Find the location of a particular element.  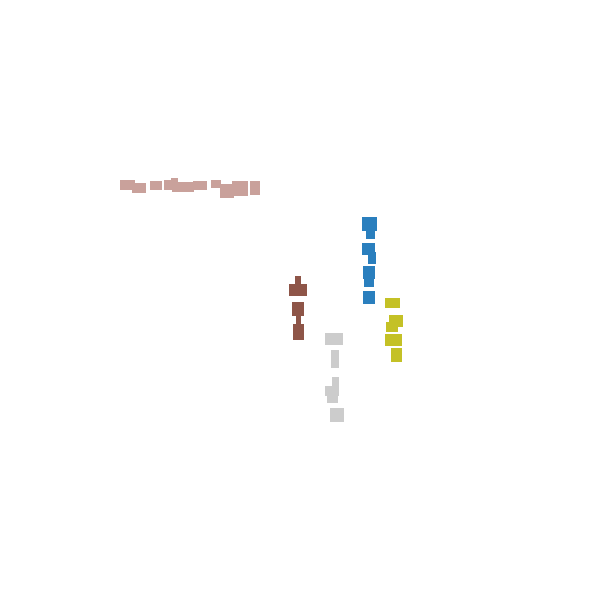

olive-column-group is located at coordinates (394, 330).